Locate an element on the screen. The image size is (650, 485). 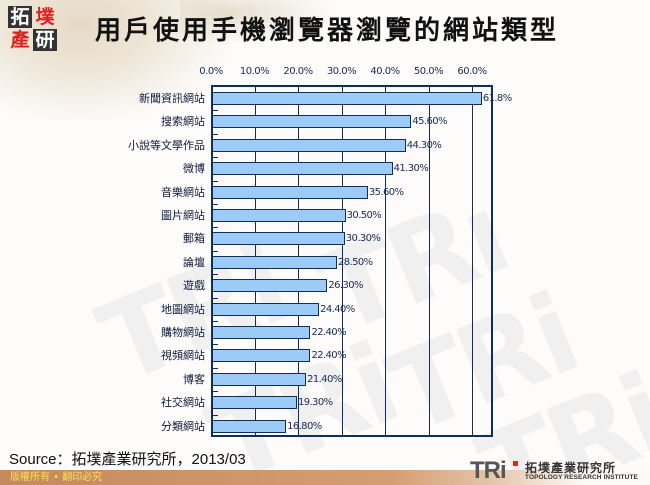
value-label: 61.8% is located at coordinates (497, 98).